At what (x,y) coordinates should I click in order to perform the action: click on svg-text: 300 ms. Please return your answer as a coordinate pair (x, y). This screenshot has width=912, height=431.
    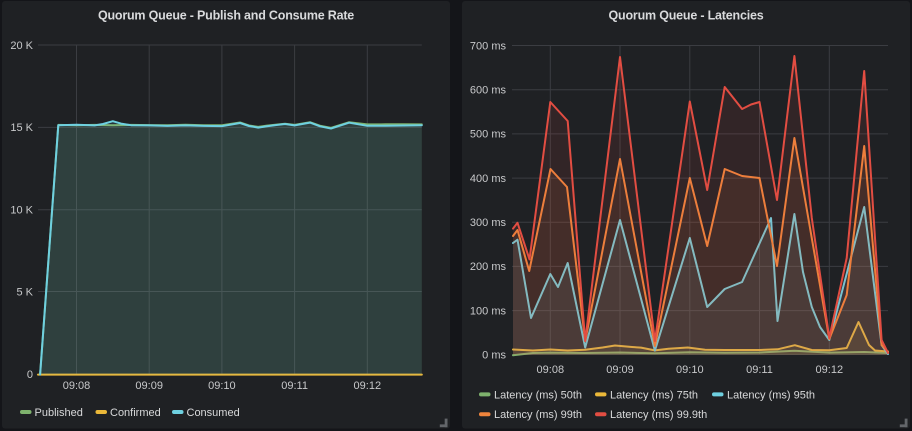
    Looking at the image, I should click on (488, 223).